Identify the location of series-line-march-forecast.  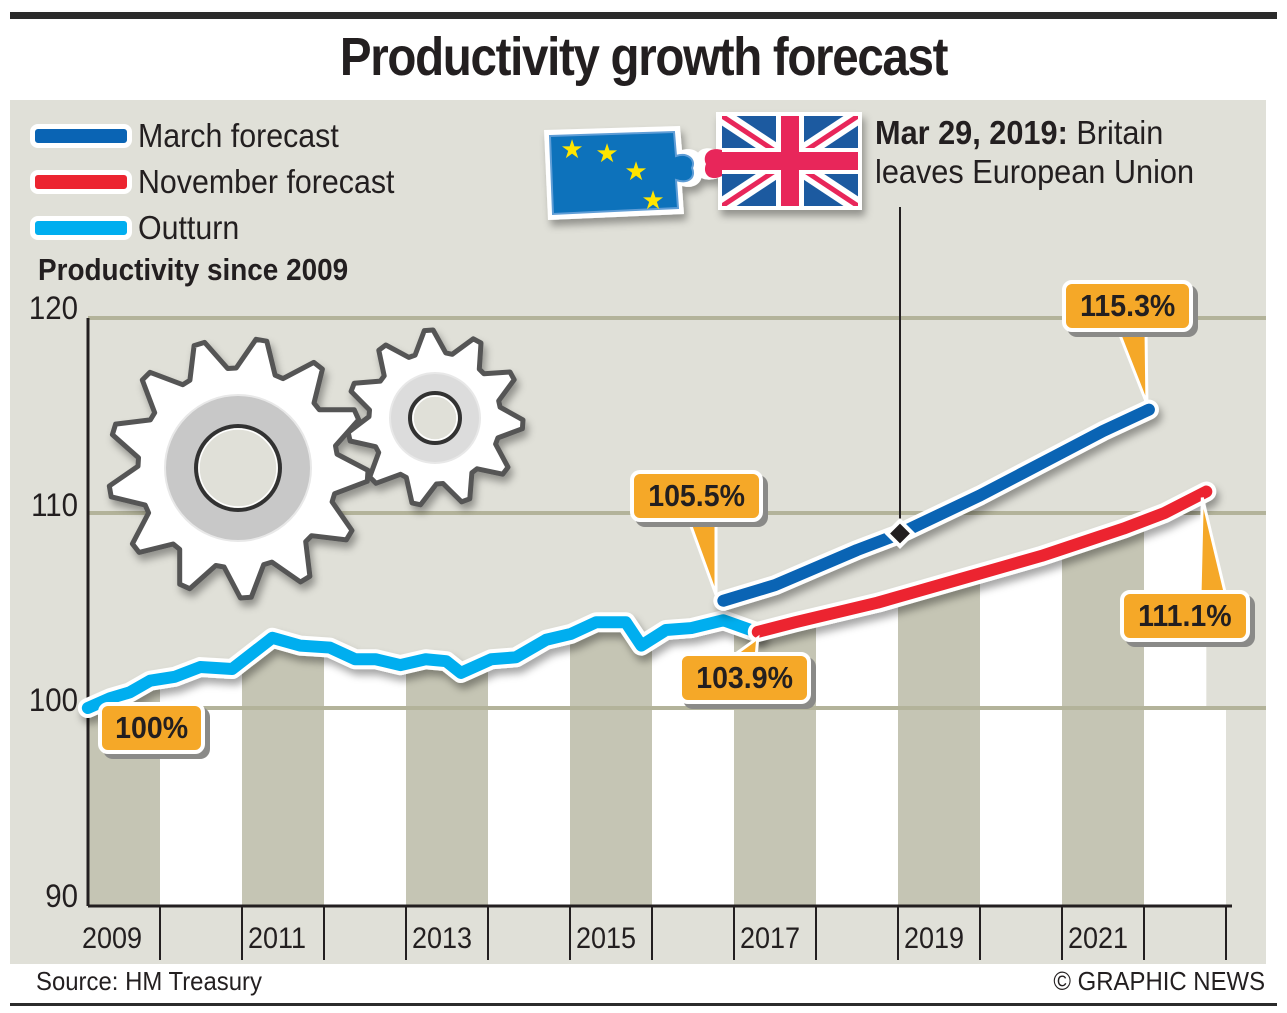
(936, 505).